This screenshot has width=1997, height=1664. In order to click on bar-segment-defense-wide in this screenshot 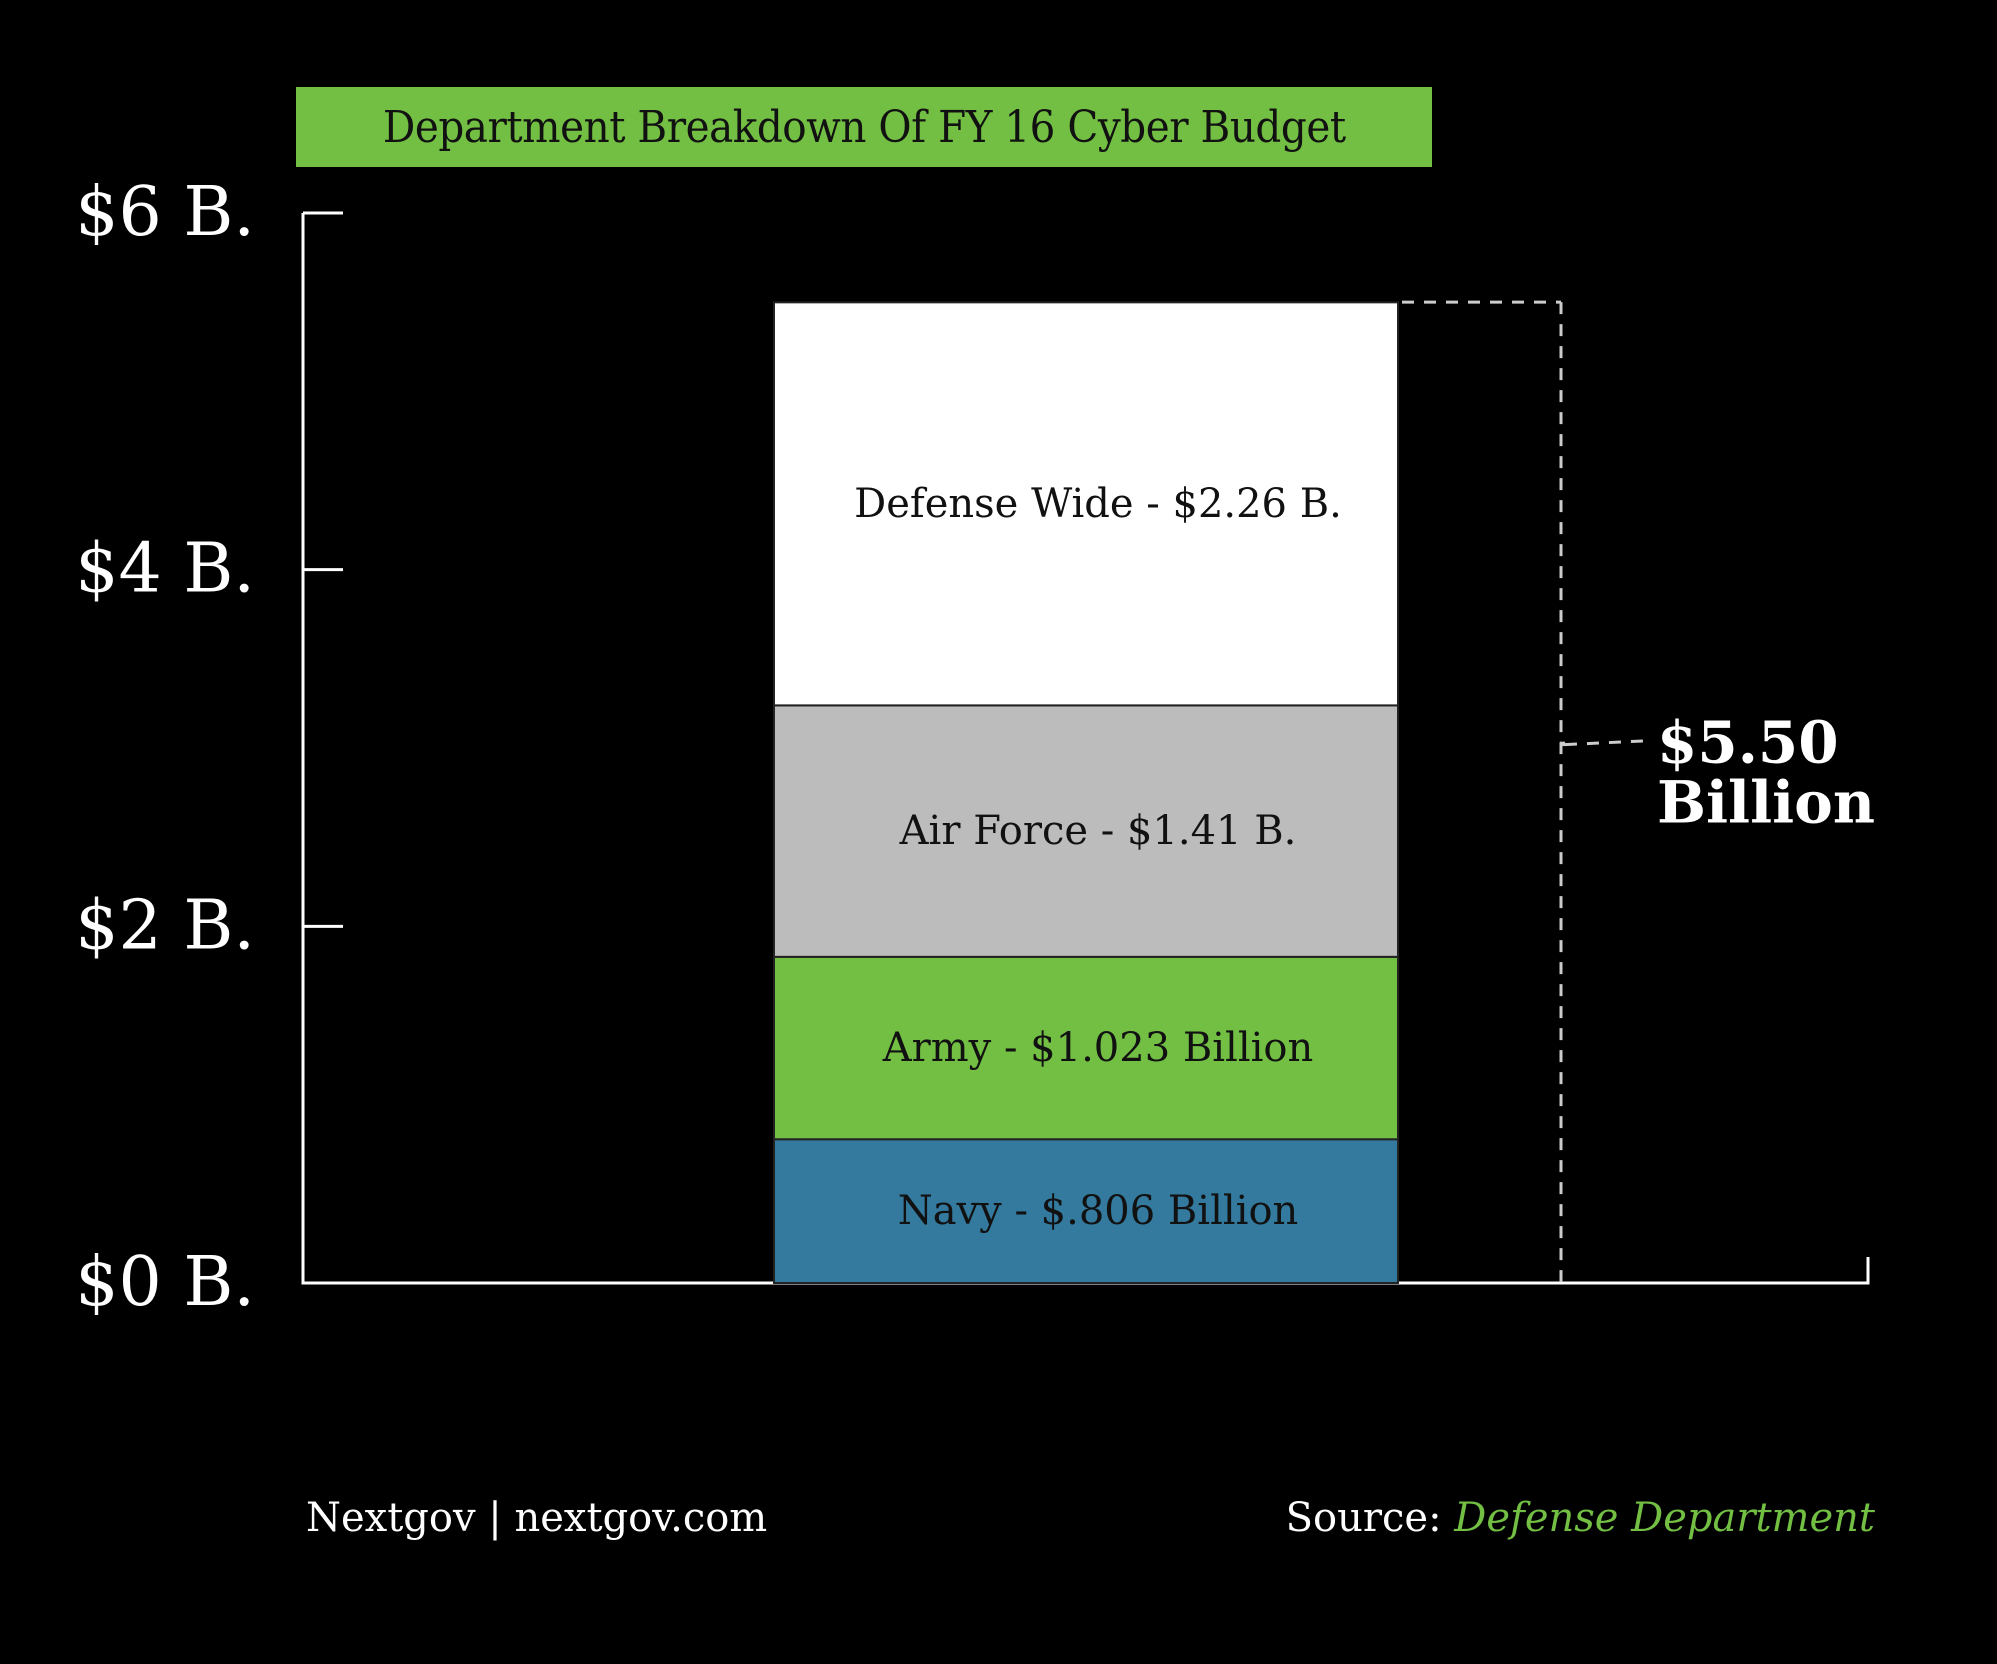, I will do `click(1086, 504)`.